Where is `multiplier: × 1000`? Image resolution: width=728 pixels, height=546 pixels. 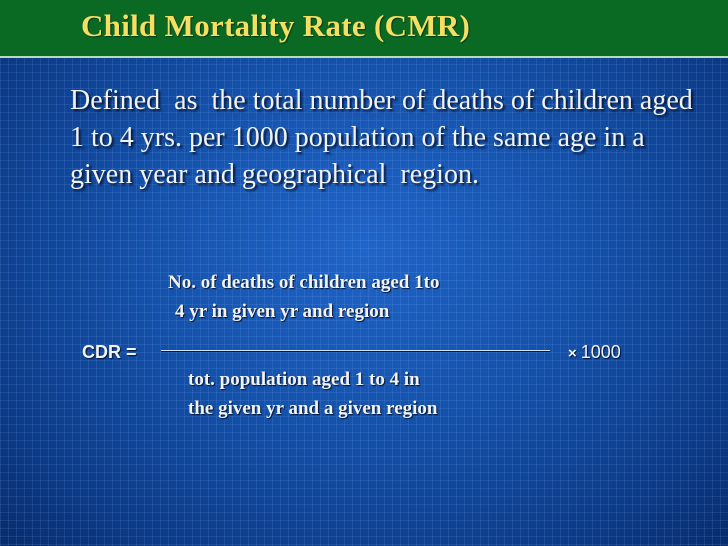 multiplier: × 1000 is located at coordinates (594, 352).